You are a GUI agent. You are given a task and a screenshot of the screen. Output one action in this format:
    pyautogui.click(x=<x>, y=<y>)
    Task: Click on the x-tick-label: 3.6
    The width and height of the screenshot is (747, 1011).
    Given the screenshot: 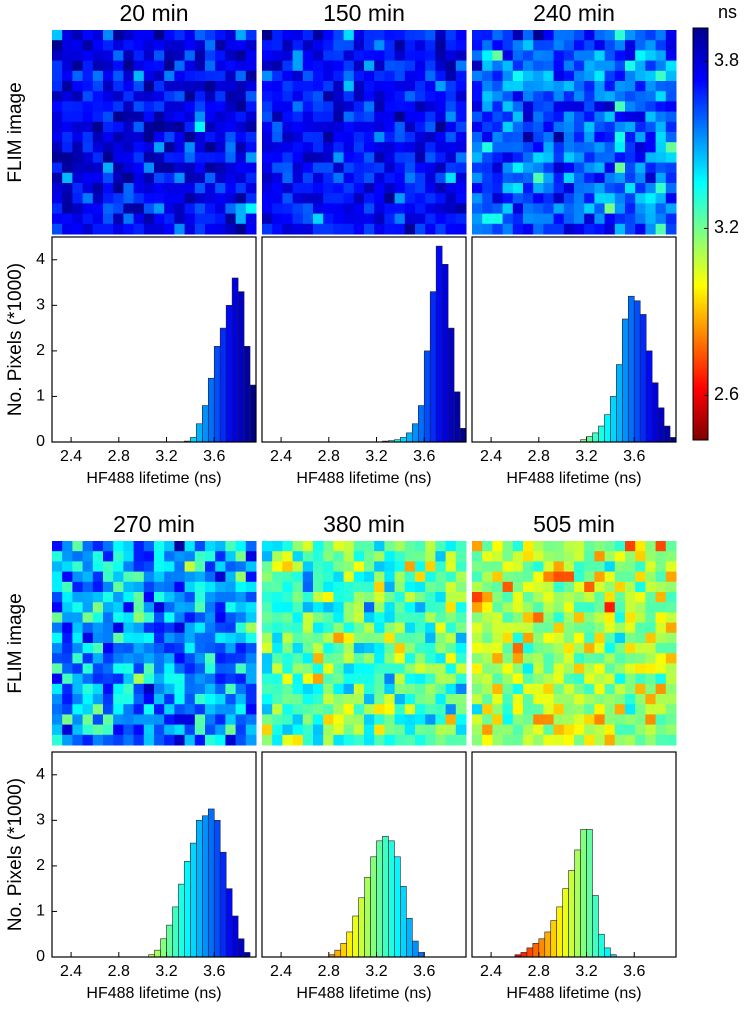 What is the action you would take?
    pyautogui.click(x=214, y=456)
    